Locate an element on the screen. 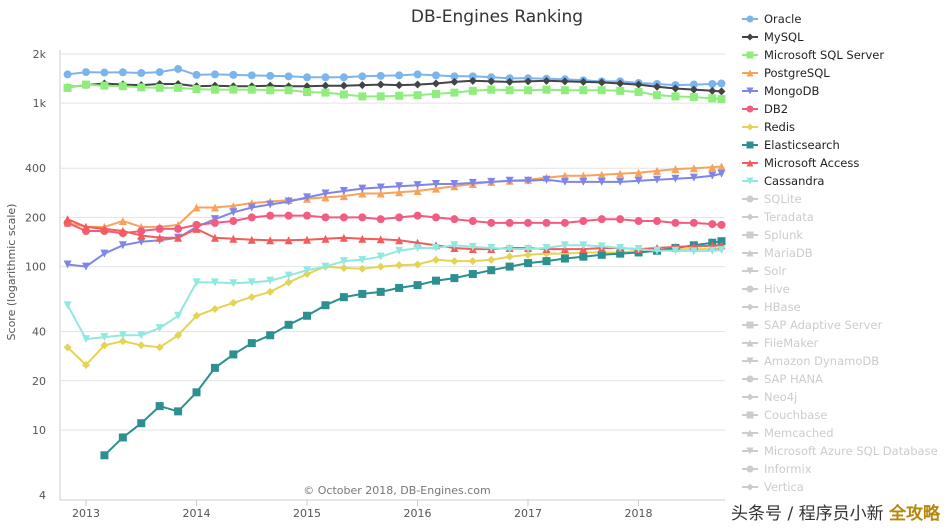 The width and height of the screenshot is (946, 528). legend-item: Hive is located at coordinates (844, 289).